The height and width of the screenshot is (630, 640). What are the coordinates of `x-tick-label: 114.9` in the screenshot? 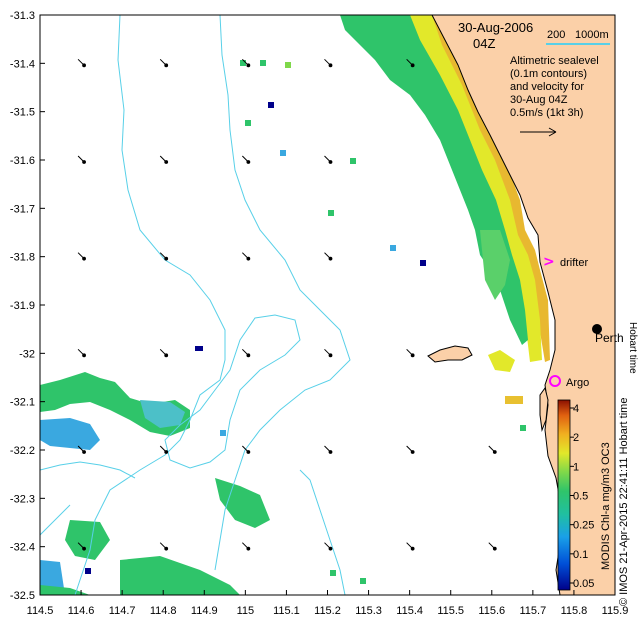 It's located at (204, 611).